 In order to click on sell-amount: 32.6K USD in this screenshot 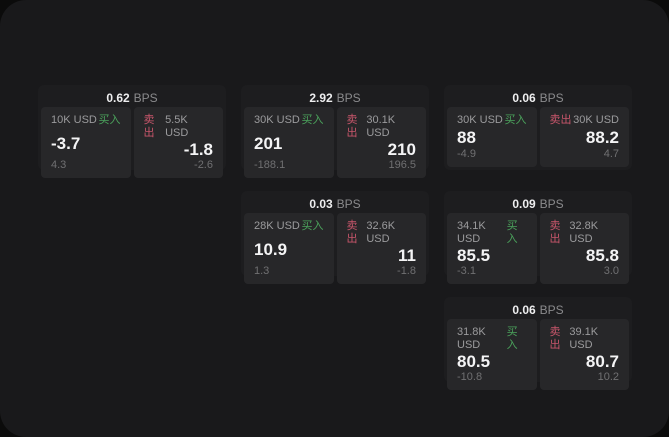, I will do `click(381, 232)`.